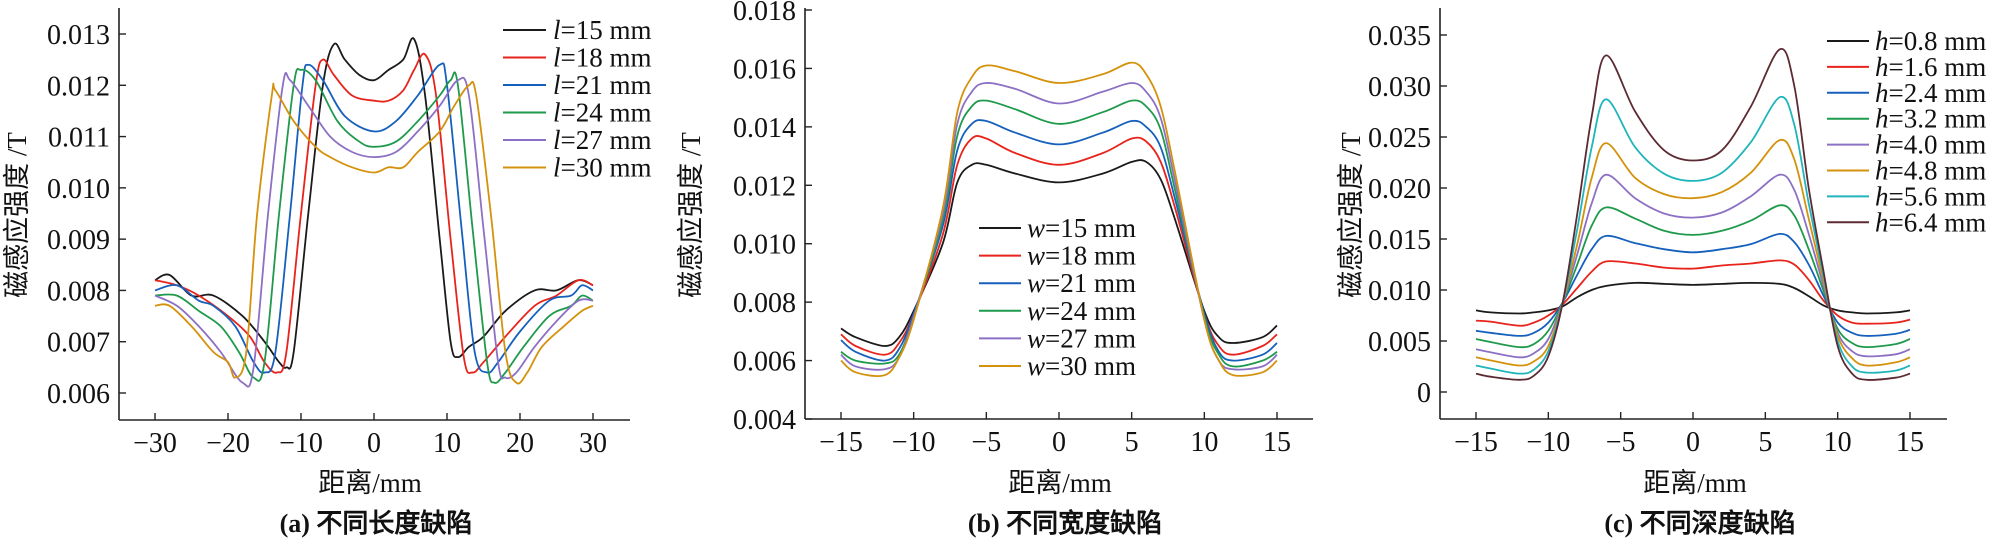 The image size is (2010, 539). Describe the element at coordinates (1693, 298) in the screenshot. I see `series-line-h-0.8-mm` at that location.